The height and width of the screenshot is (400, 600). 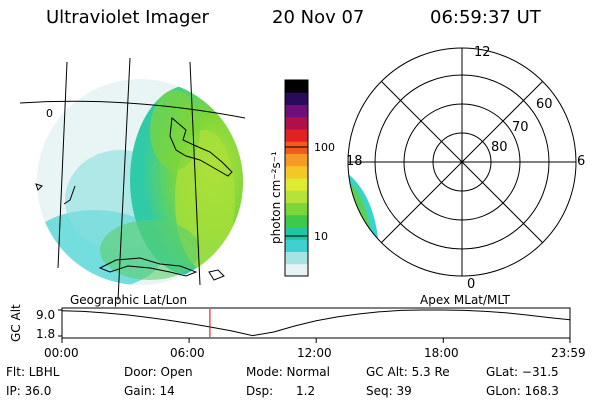 What do you see at coordinates (288, 372) in the screenshot?
I see `info-mode: Mode: Normal` at bounding box center [288, 372].